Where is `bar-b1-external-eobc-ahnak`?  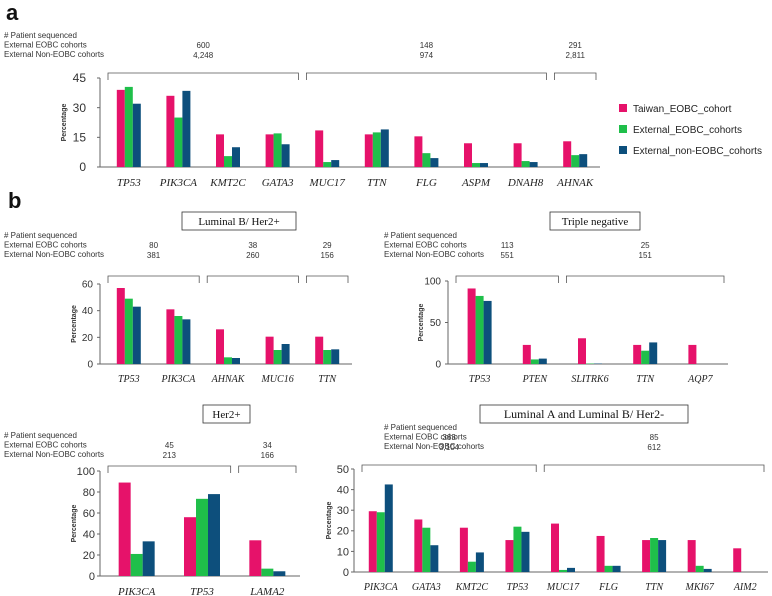
bar-b1-external-eobc-ahnak is located at coordinates (228, 360).